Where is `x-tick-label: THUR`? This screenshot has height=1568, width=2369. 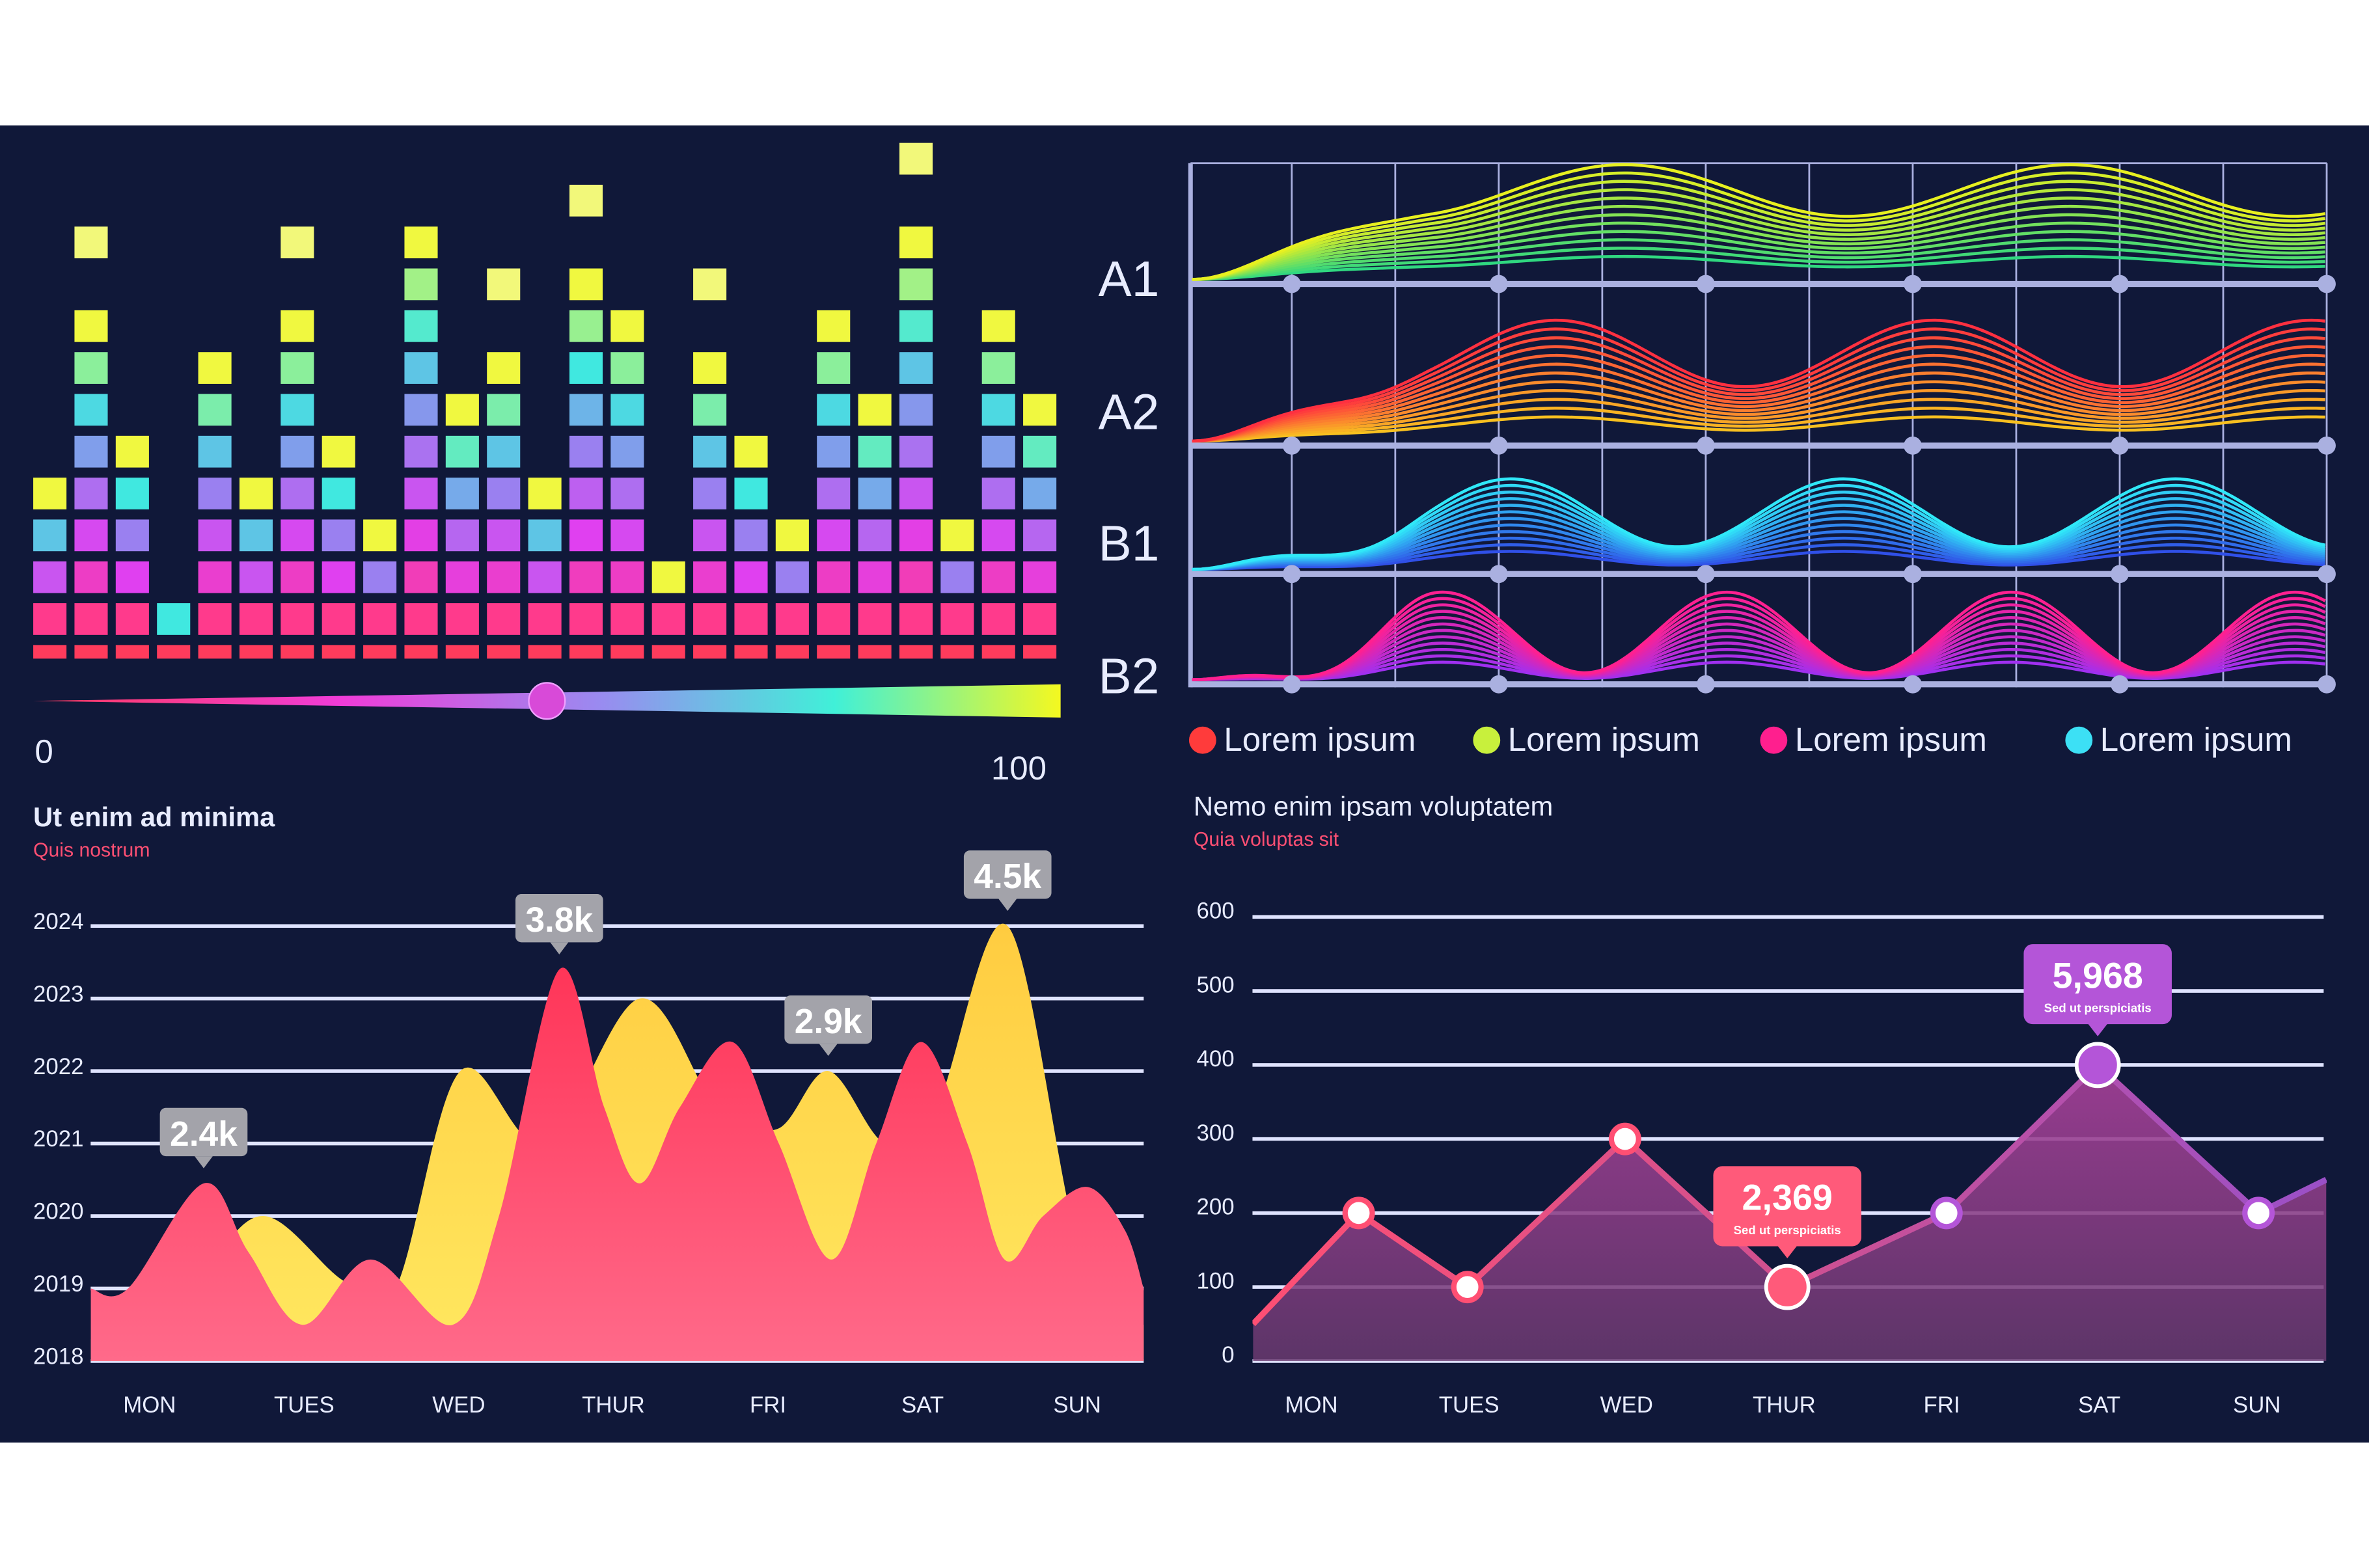 x-tick-label: THUR is located at coordinates (614, 1405).